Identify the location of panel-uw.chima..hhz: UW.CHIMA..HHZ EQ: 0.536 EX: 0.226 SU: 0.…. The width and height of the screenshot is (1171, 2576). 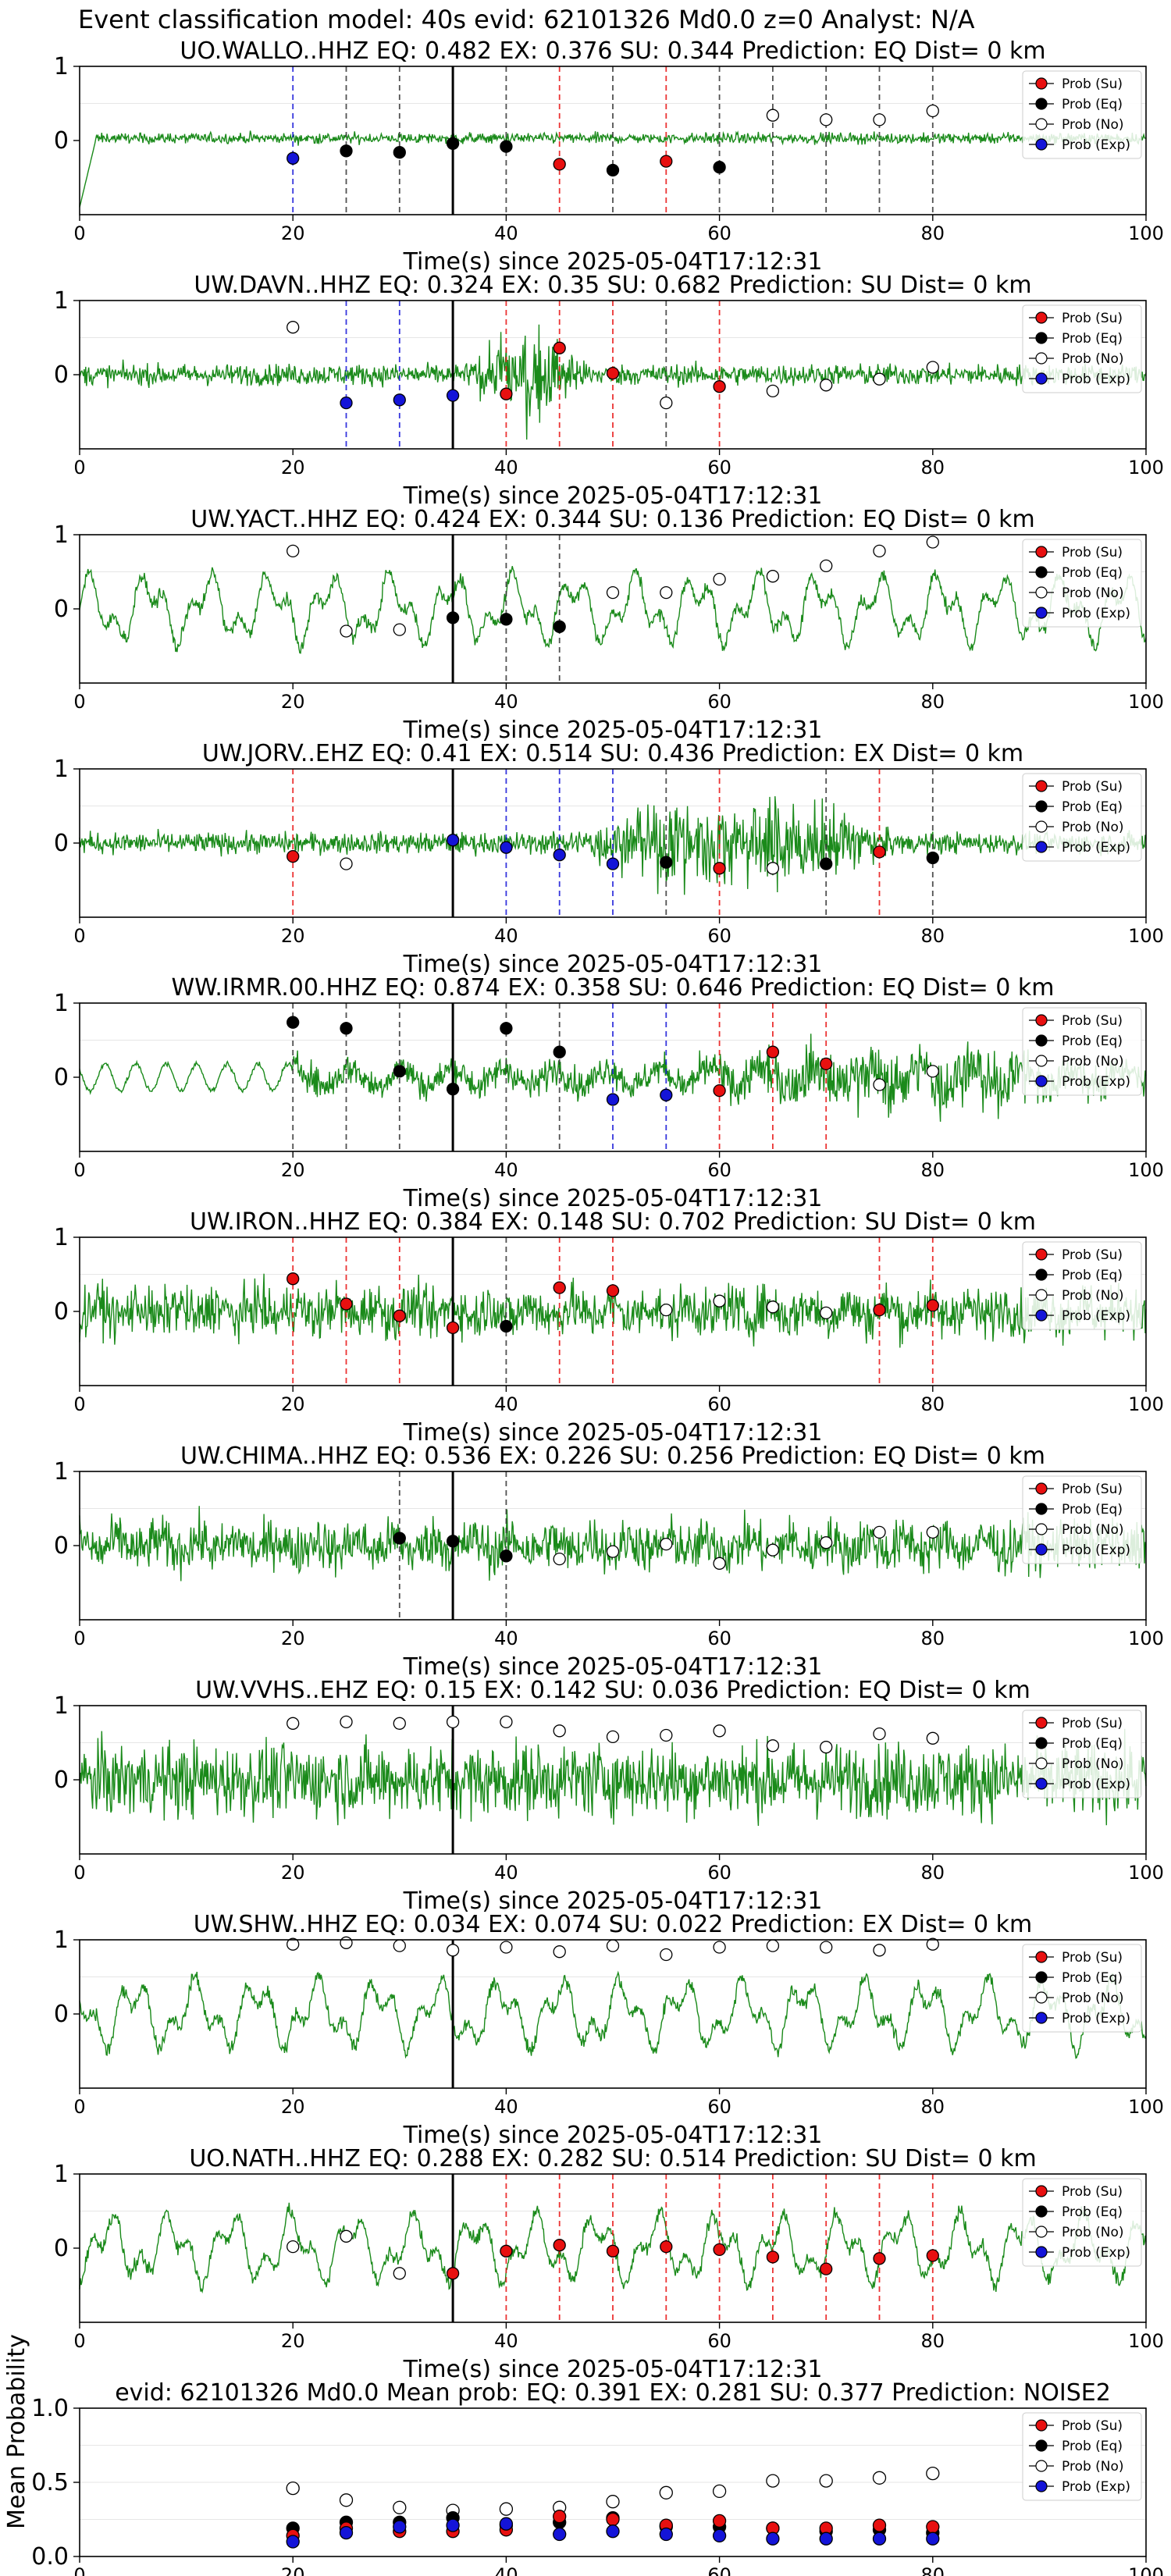
(609, 1562).